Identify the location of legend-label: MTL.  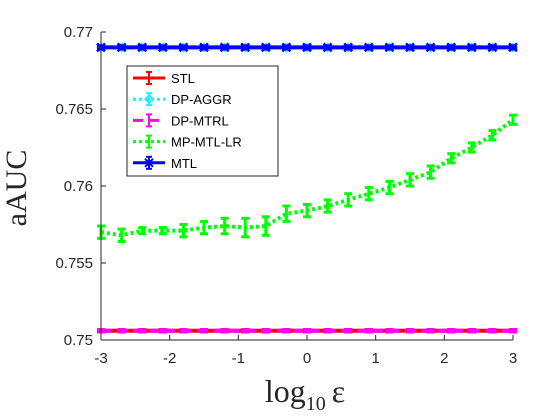
(184, 163).